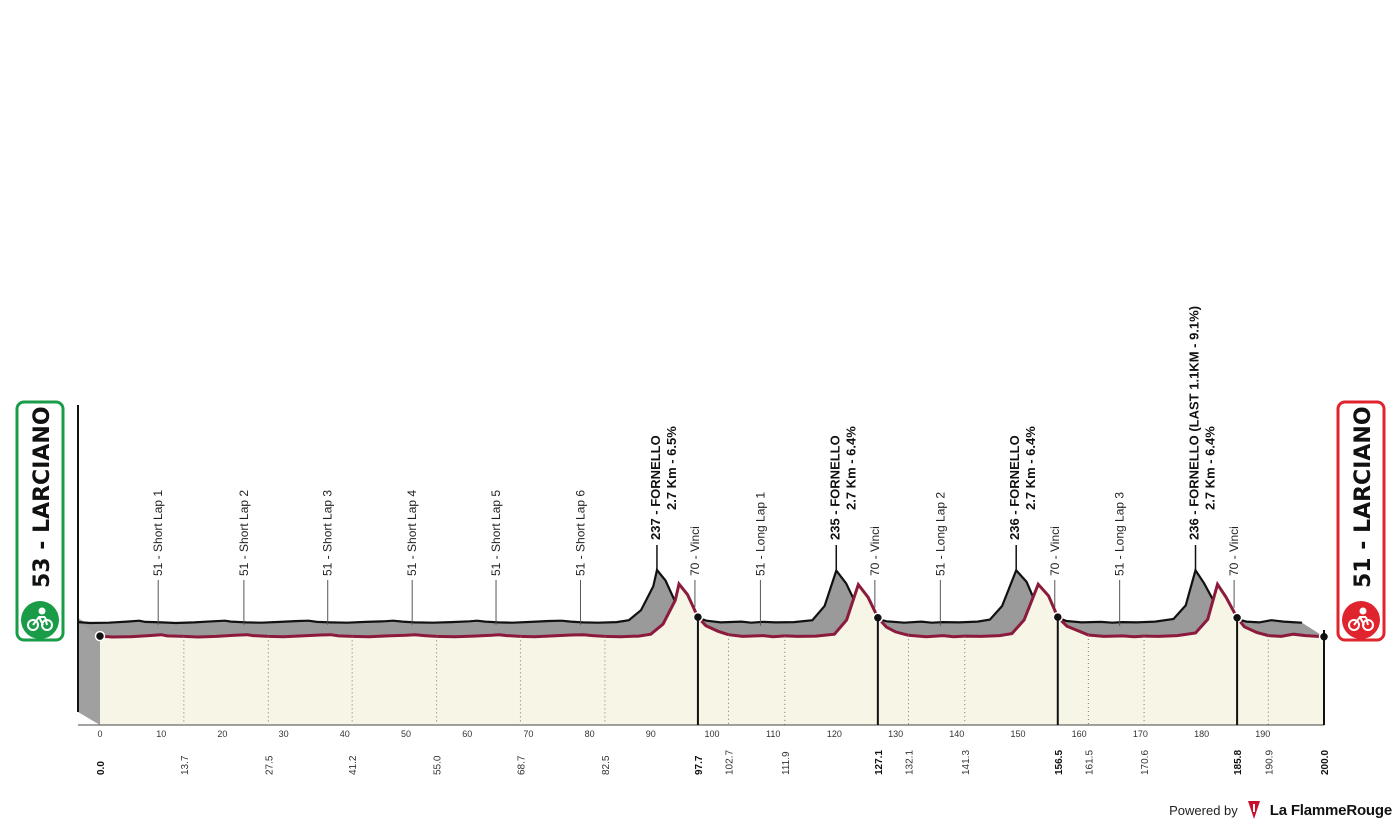 The image size is (1400, 825). I want to click on km-mark-label: 111.9, so click(786, 763).